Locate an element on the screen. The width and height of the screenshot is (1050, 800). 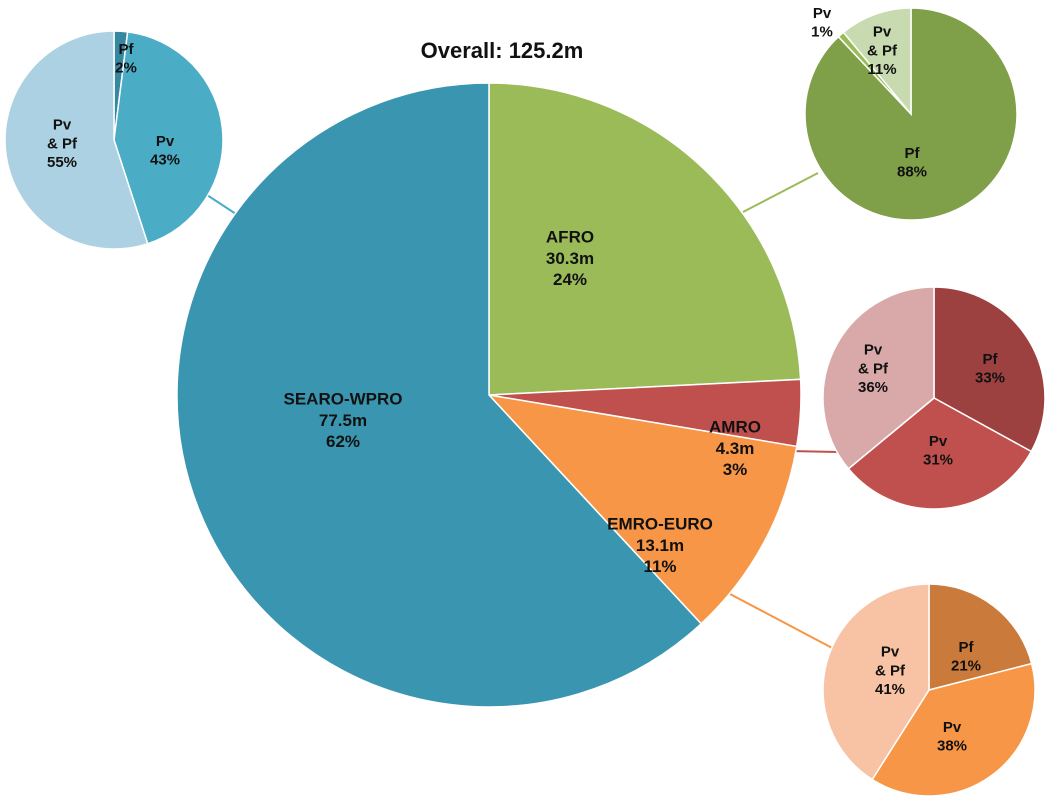
afro-species-pie: Pf 88% Pv 1% Pv & Pf 11% is located at coordinates (911, 113).